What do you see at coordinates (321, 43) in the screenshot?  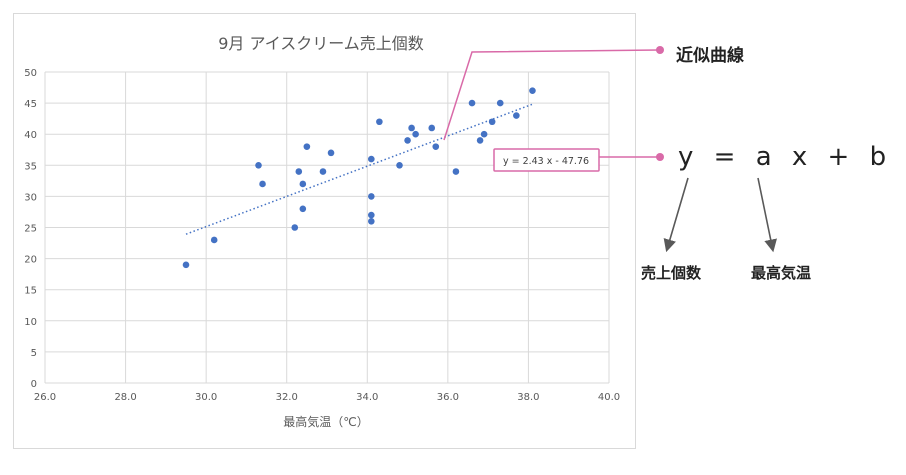 I see `chart-title: 9月 アイスクリーム売上個数` at bounding box center [321, 43].